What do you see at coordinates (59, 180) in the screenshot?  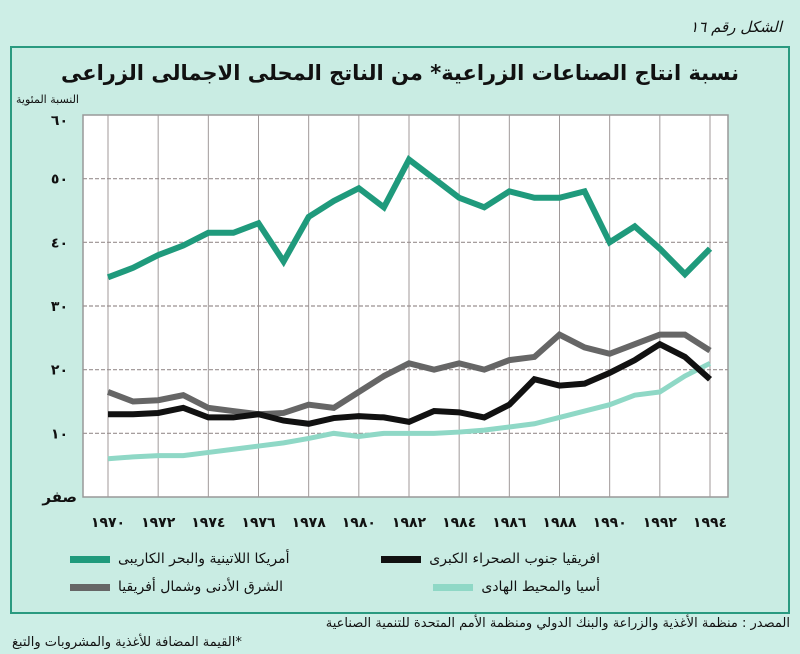 I see `y-tick-label: ٥٠` at bounding box center [59, 180].